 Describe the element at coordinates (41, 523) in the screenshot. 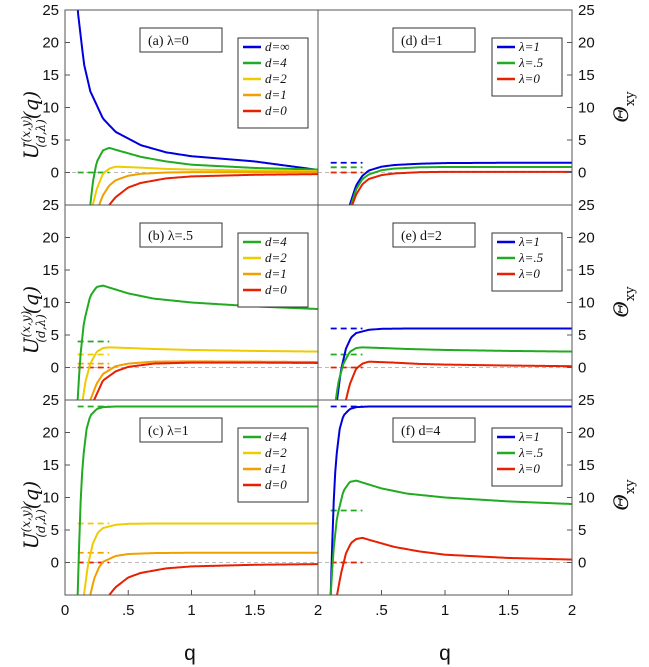

I see `ylabel-sub: (d,λ)` at that location.